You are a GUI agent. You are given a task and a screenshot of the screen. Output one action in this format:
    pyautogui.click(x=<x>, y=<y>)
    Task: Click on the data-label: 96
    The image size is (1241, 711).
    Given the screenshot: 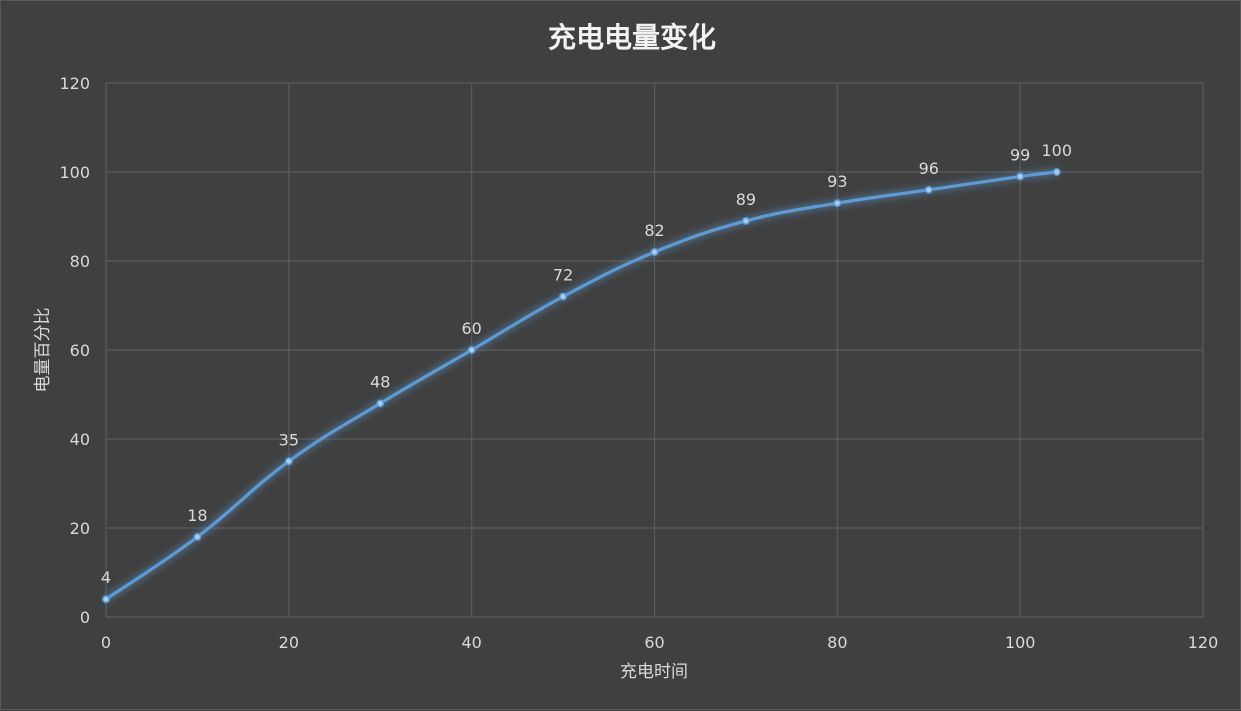 What is the action you would take?
    pyautogui.click(x=929, y=168)
    